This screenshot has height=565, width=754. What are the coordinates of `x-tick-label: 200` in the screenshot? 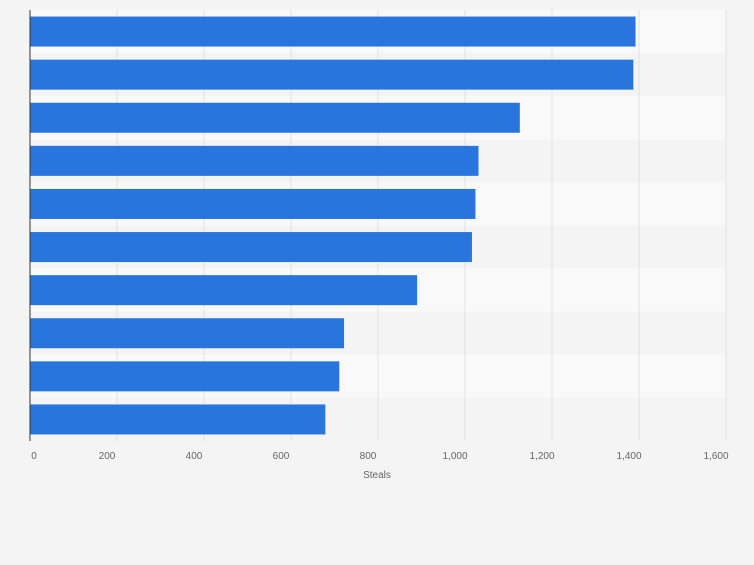 It's located at (107, 456).